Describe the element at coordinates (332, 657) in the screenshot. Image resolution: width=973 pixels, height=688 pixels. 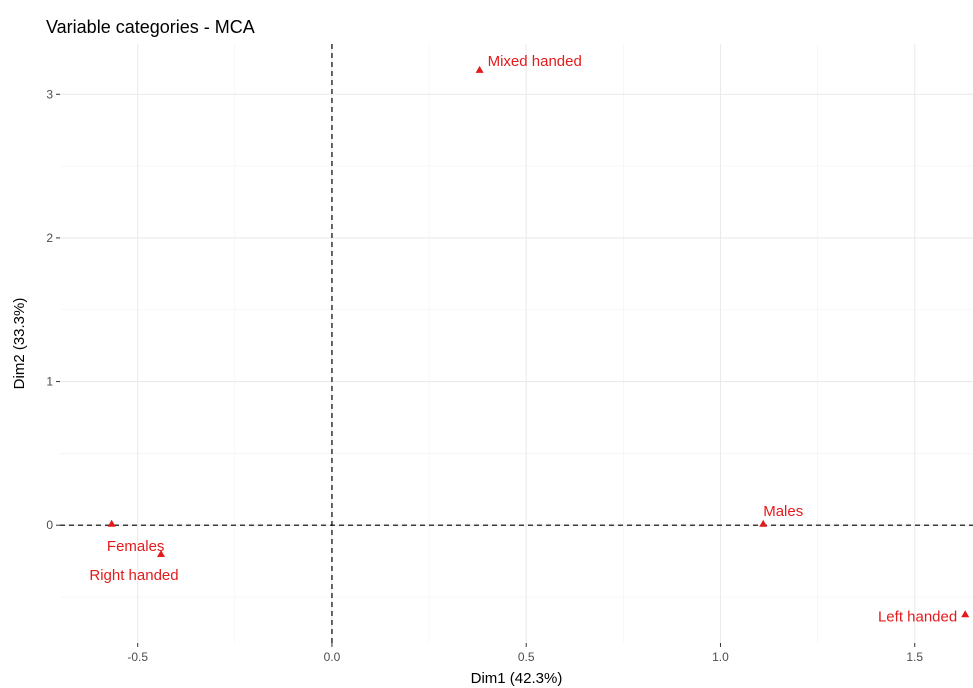
I see `x-tick-label: 0.0` at that location.